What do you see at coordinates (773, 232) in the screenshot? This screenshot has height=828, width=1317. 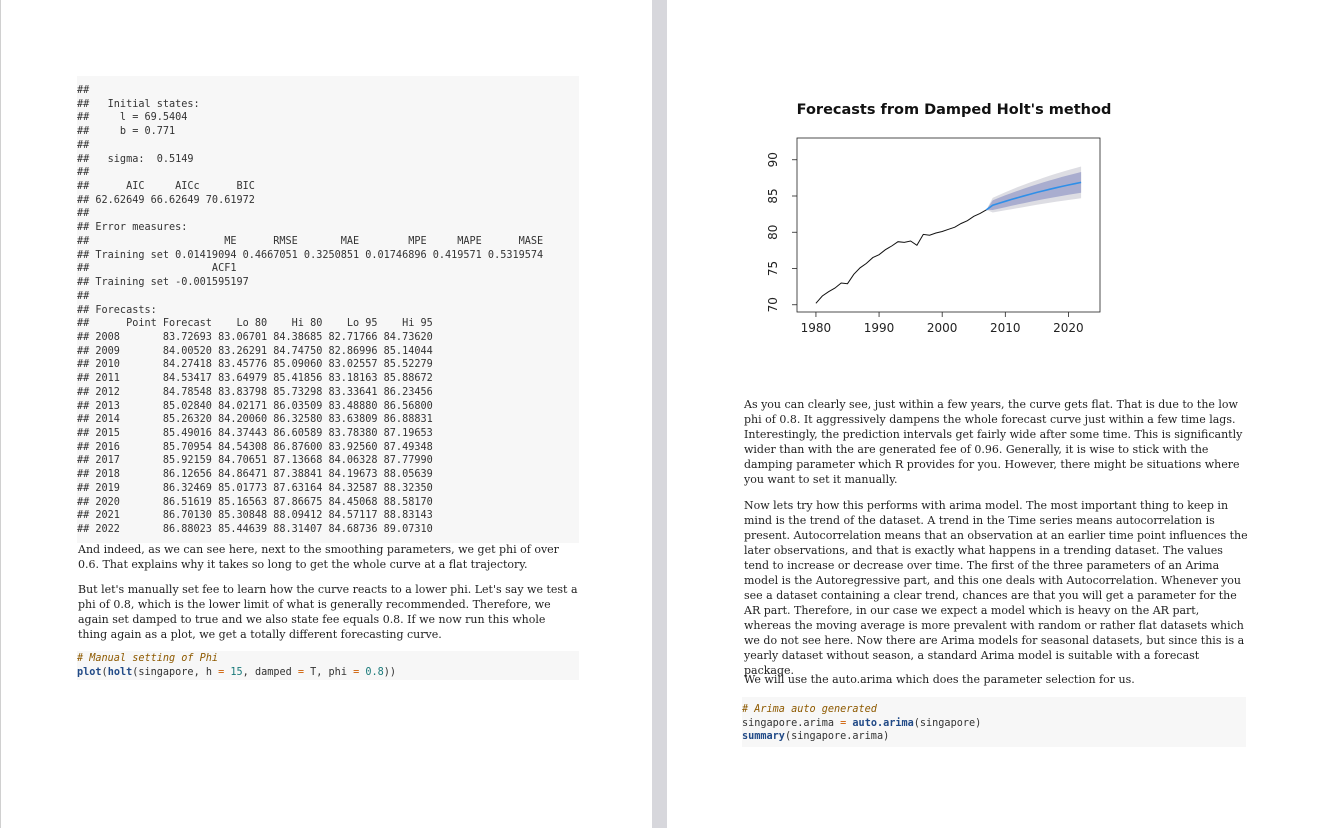 I see `y-tick-label: 80` at bounding box center [773, 232].